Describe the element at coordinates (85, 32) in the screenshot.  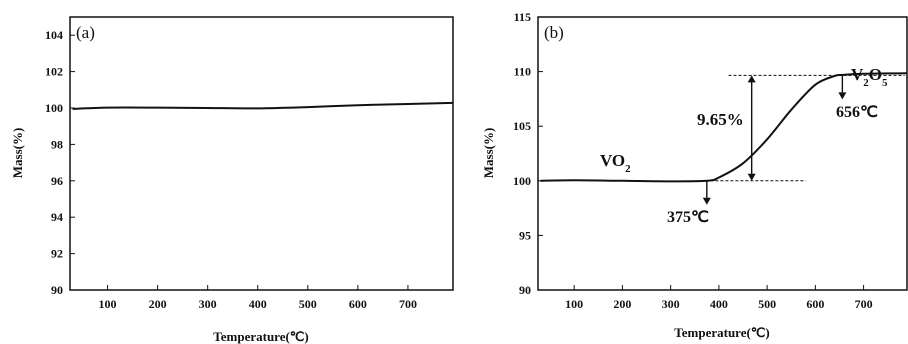
I see `panel-label-a: (a)` at that location.